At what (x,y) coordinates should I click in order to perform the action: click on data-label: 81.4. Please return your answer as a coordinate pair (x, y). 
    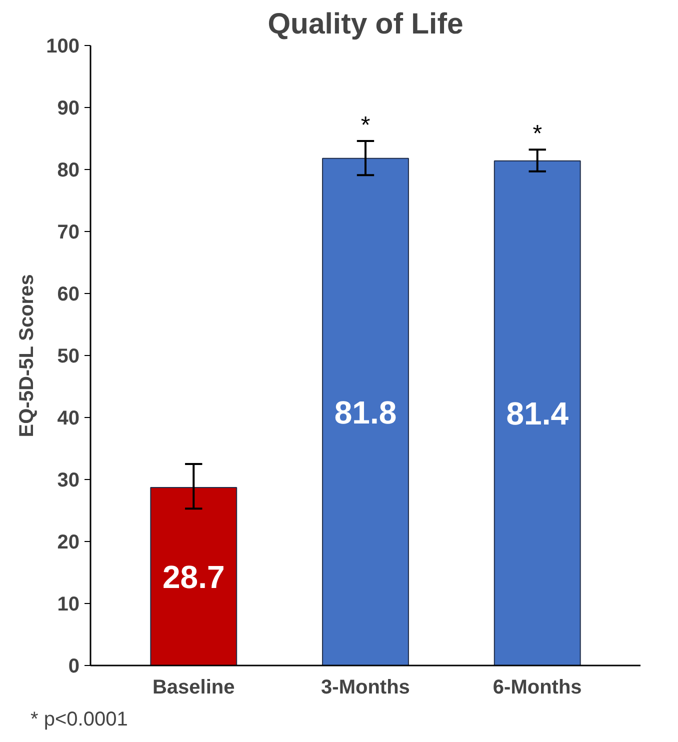
    Looking at the image, I should click on (537, 414).